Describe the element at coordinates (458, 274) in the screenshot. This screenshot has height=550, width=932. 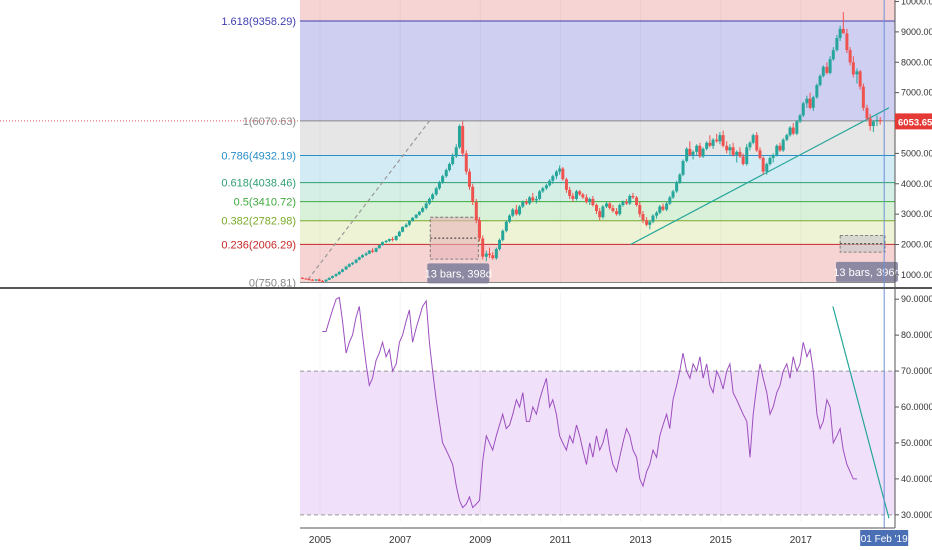
I see `range-measure-label: 13 bars, 398d` at that location.